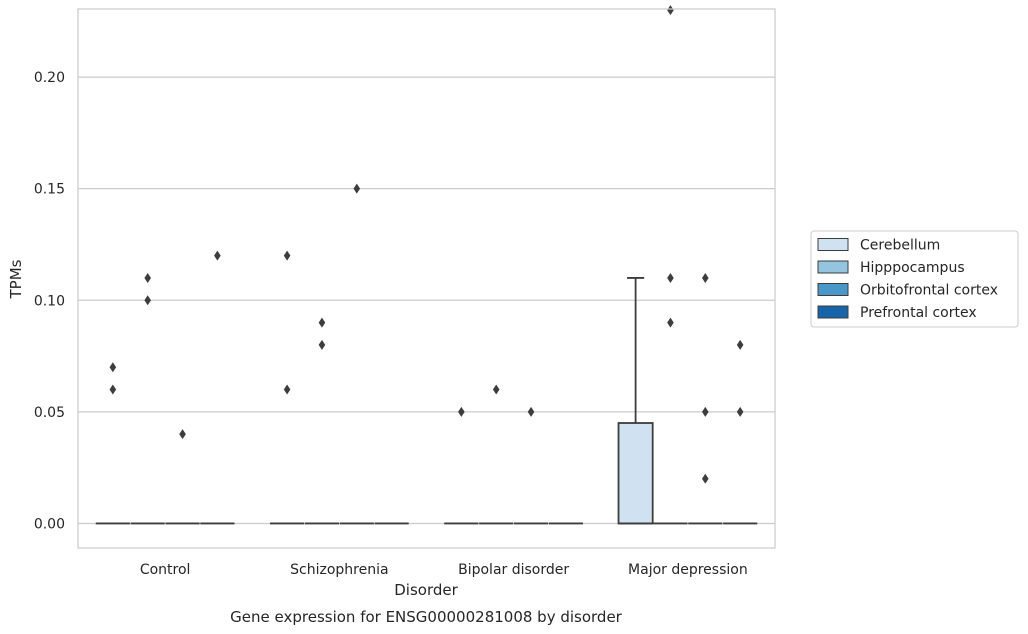 The height and width of the screenshot is (634, 1028). Describe the element at coordinates (513, 570) in the screenshot. I see `x-tick-label: Bipolar disorder` at that location.